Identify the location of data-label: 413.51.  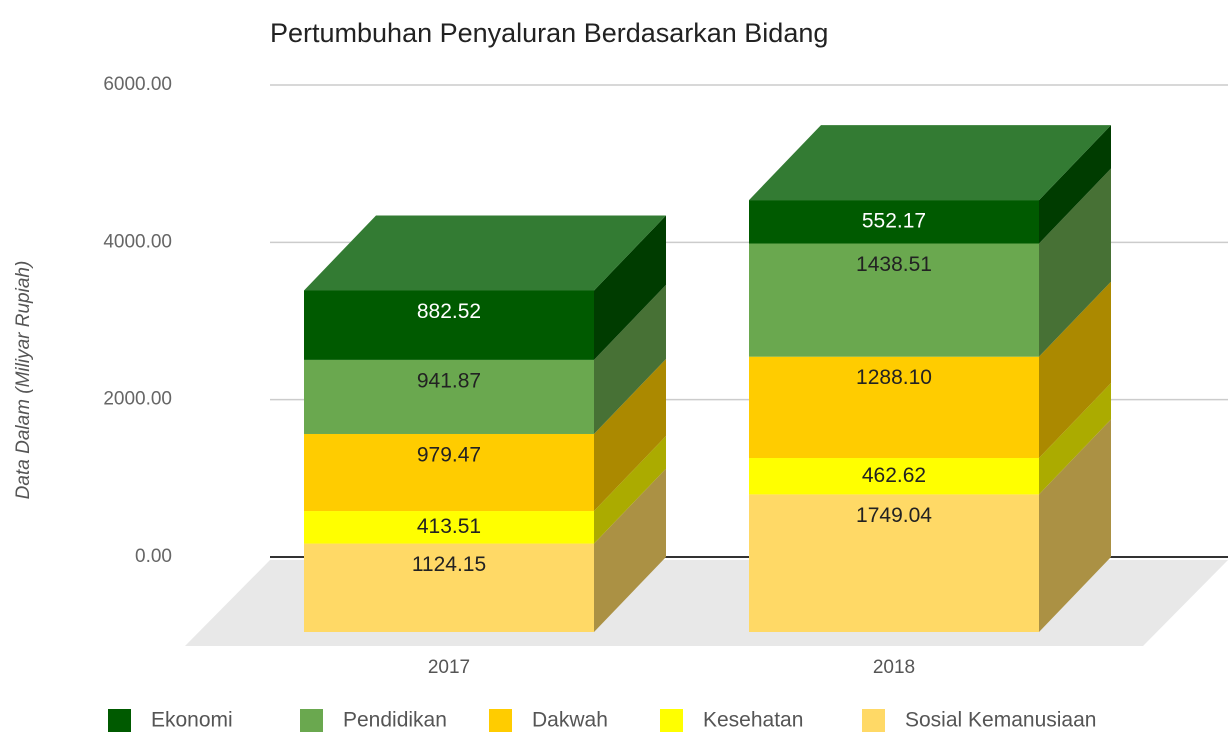
(449, 526).